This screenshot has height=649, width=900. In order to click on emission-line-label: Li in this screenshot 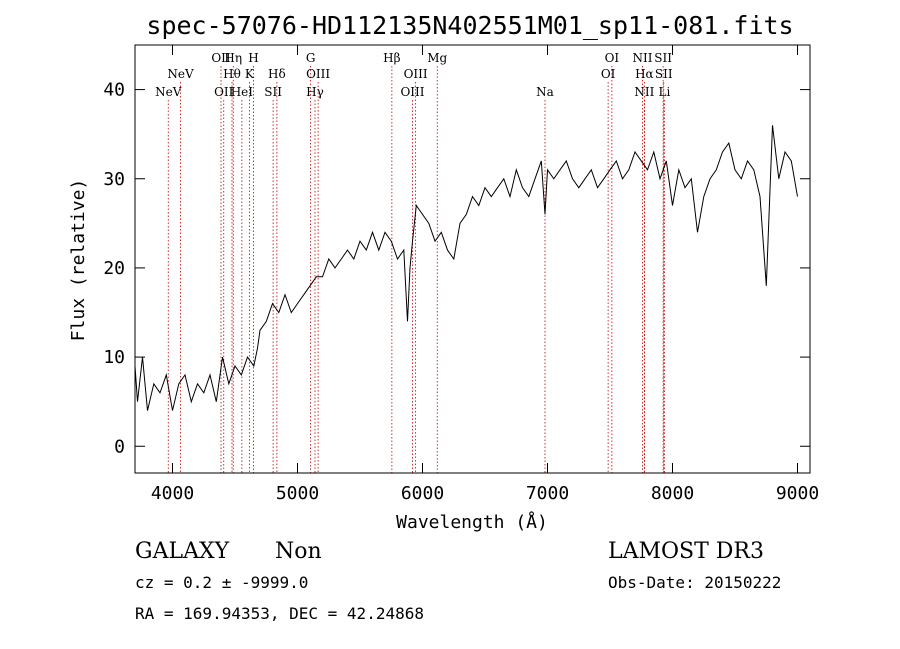, I will do `click(664, 92)`.